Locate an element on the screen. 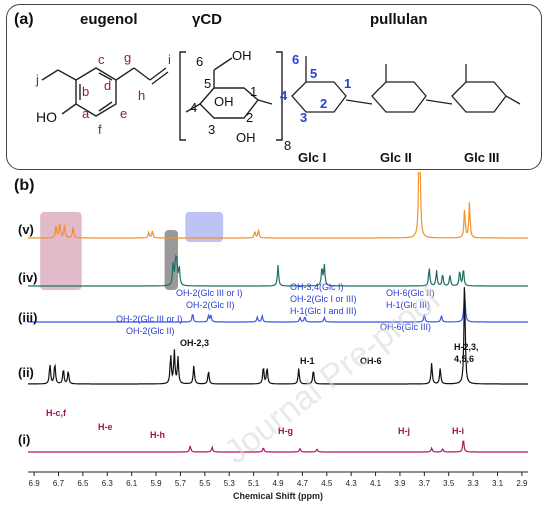  annotation-i-5: H-i is located at coordinates (458, 431).